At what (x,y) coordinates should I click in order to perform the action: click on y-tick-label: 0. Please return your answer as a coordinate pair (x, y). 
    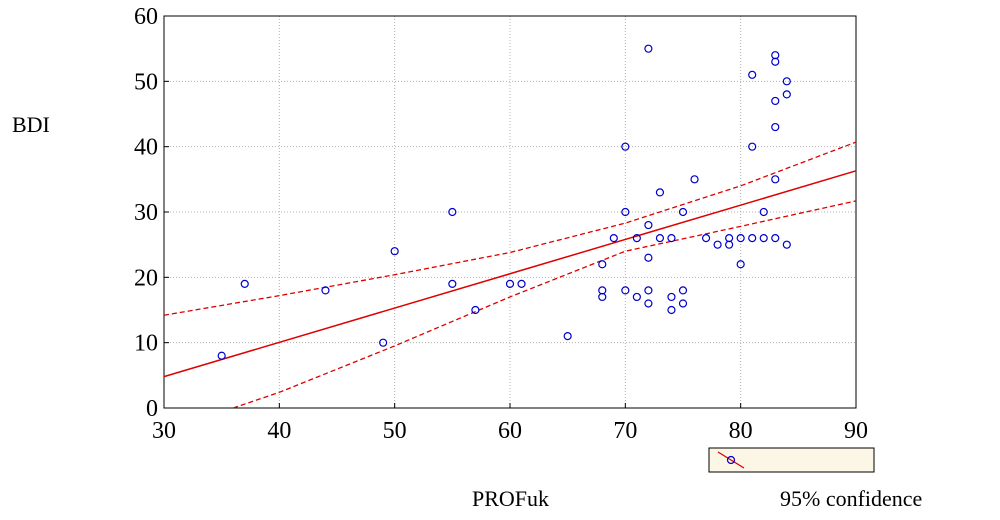
    Looking at the image, I should click on (152, 409).